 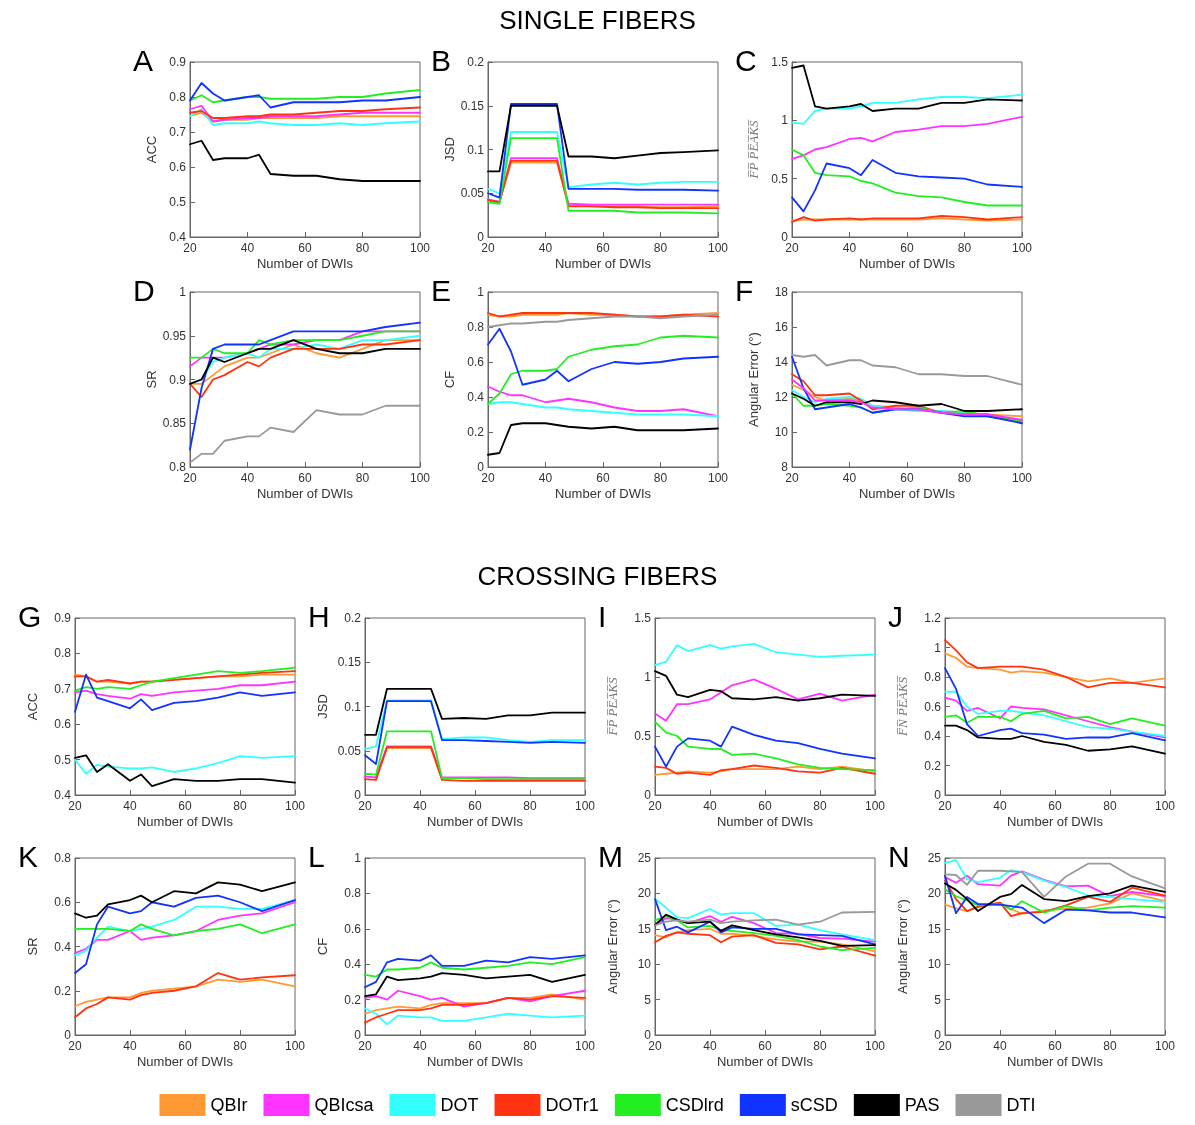 What do you see at coordinates (476, 149) in the screenshot?
I see `y-tick-label: 0.1` at bounding box center [476, 149].